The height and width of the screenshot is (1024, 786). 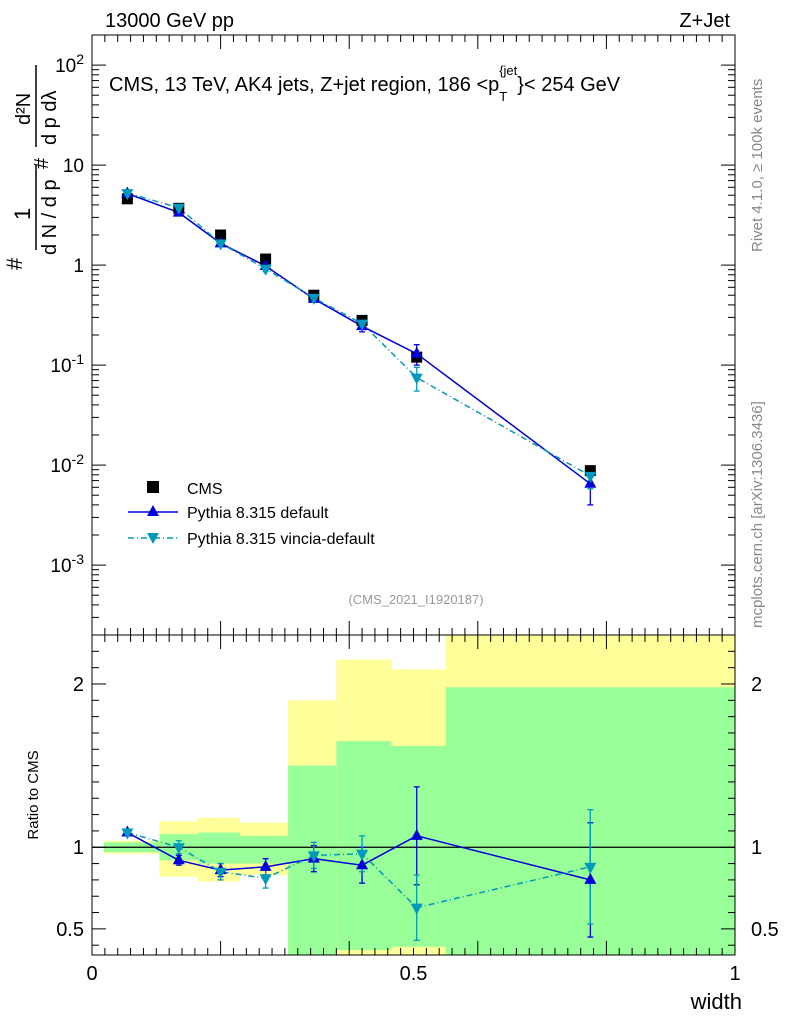 I want to click on ratio-y-tick-label-right: 2, so click(x=756, y=685).